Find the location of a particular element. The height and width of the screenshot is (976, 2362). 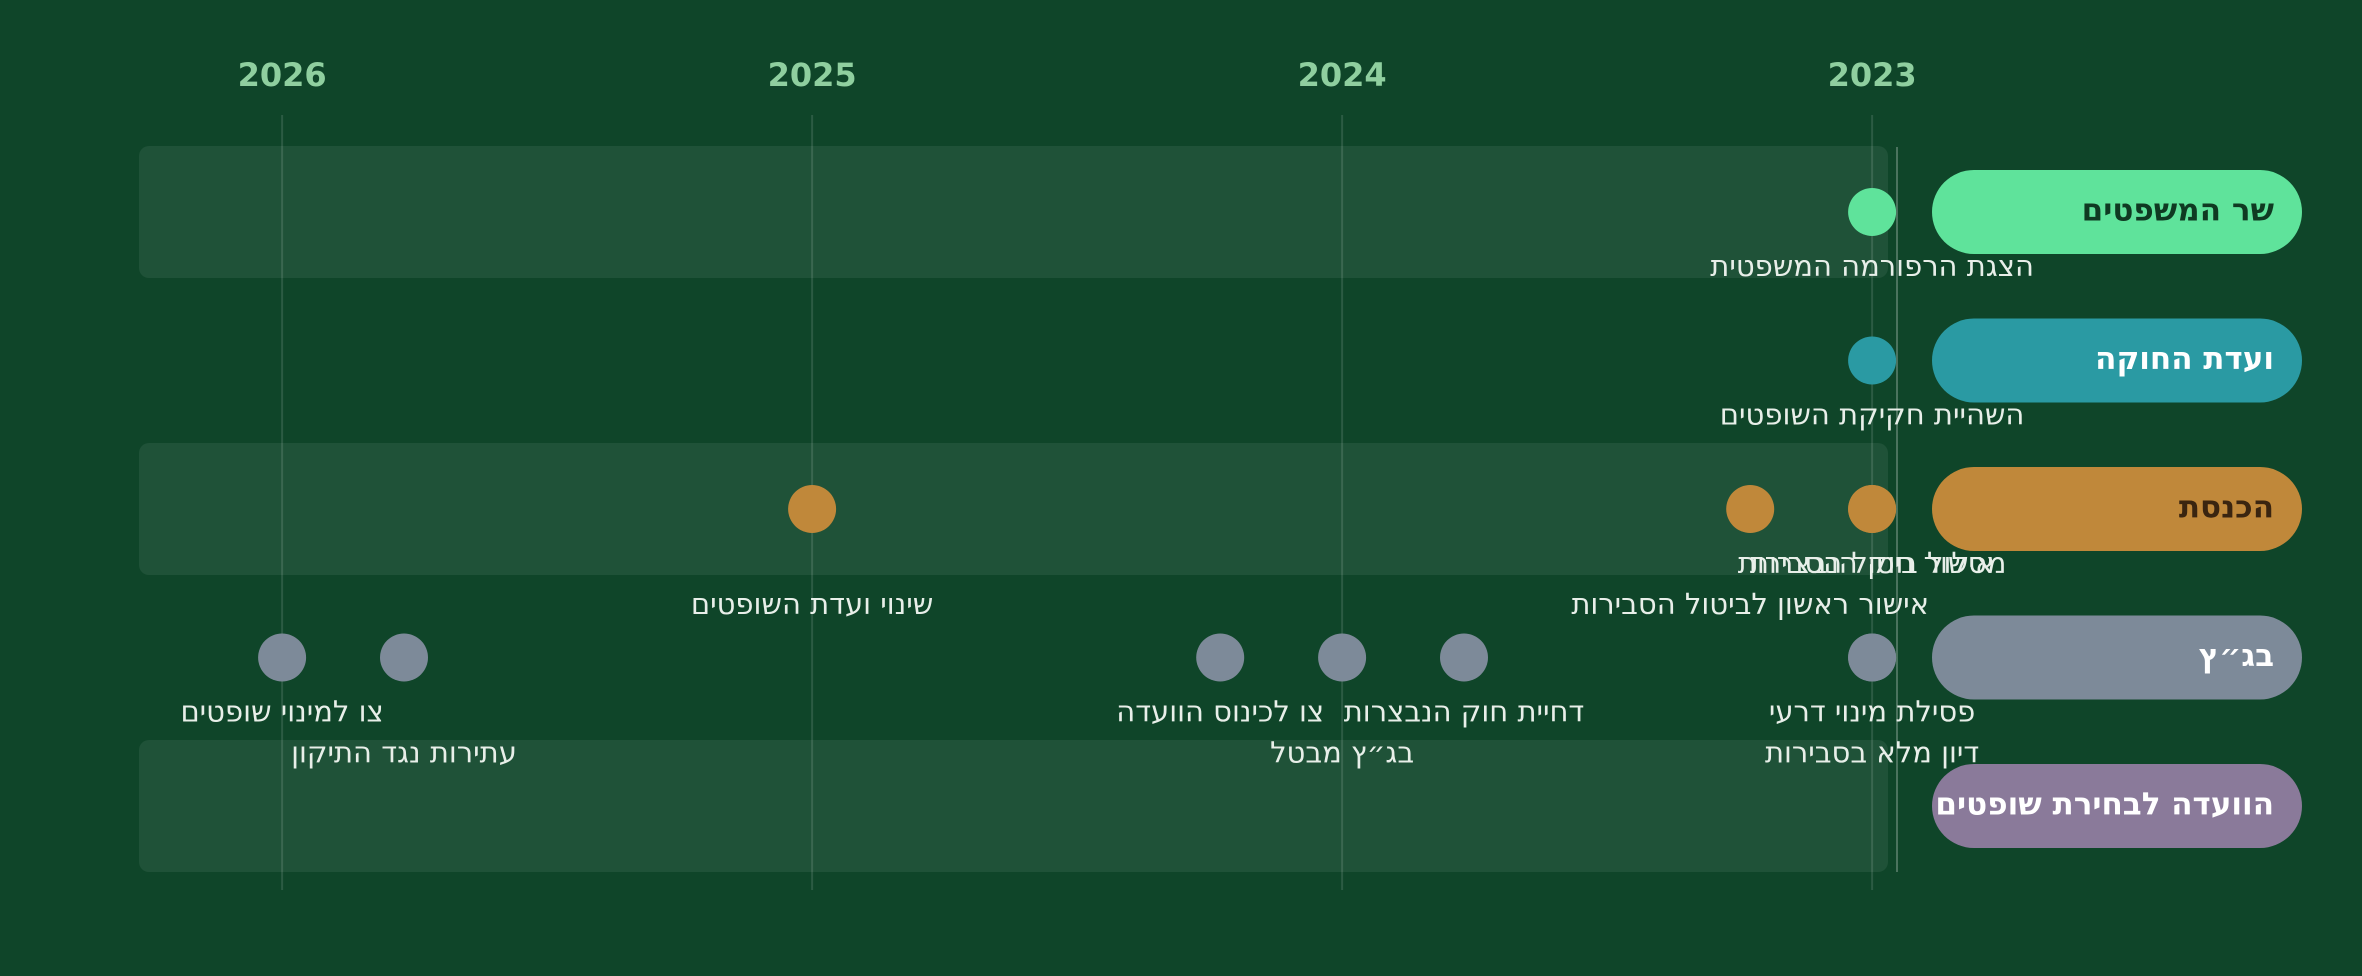

legend-label: ועדת החוקה is located at coordinates (2184, 359).